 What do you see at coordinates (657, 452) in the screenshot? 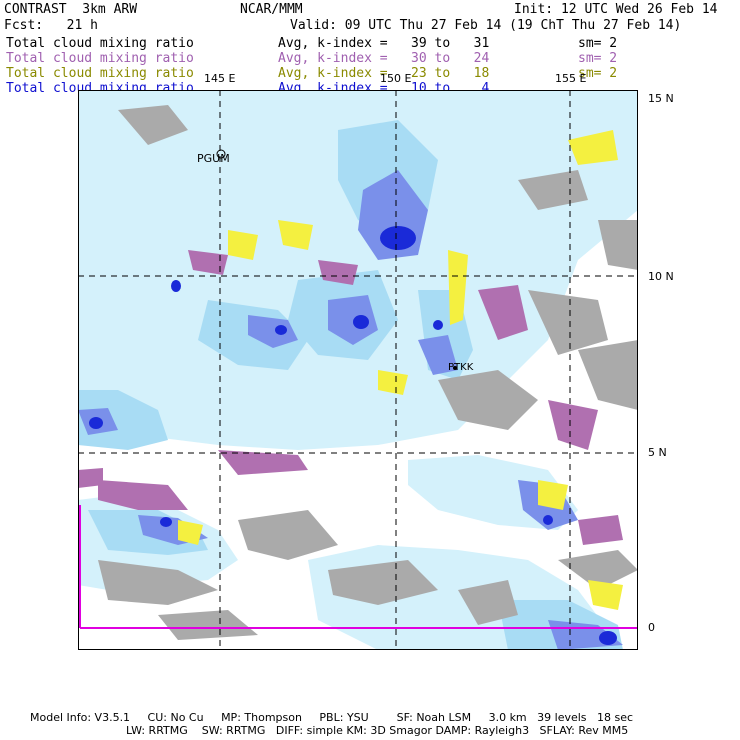
I see `lat-label-5n: 5 N` at bounding box center [657, 452].